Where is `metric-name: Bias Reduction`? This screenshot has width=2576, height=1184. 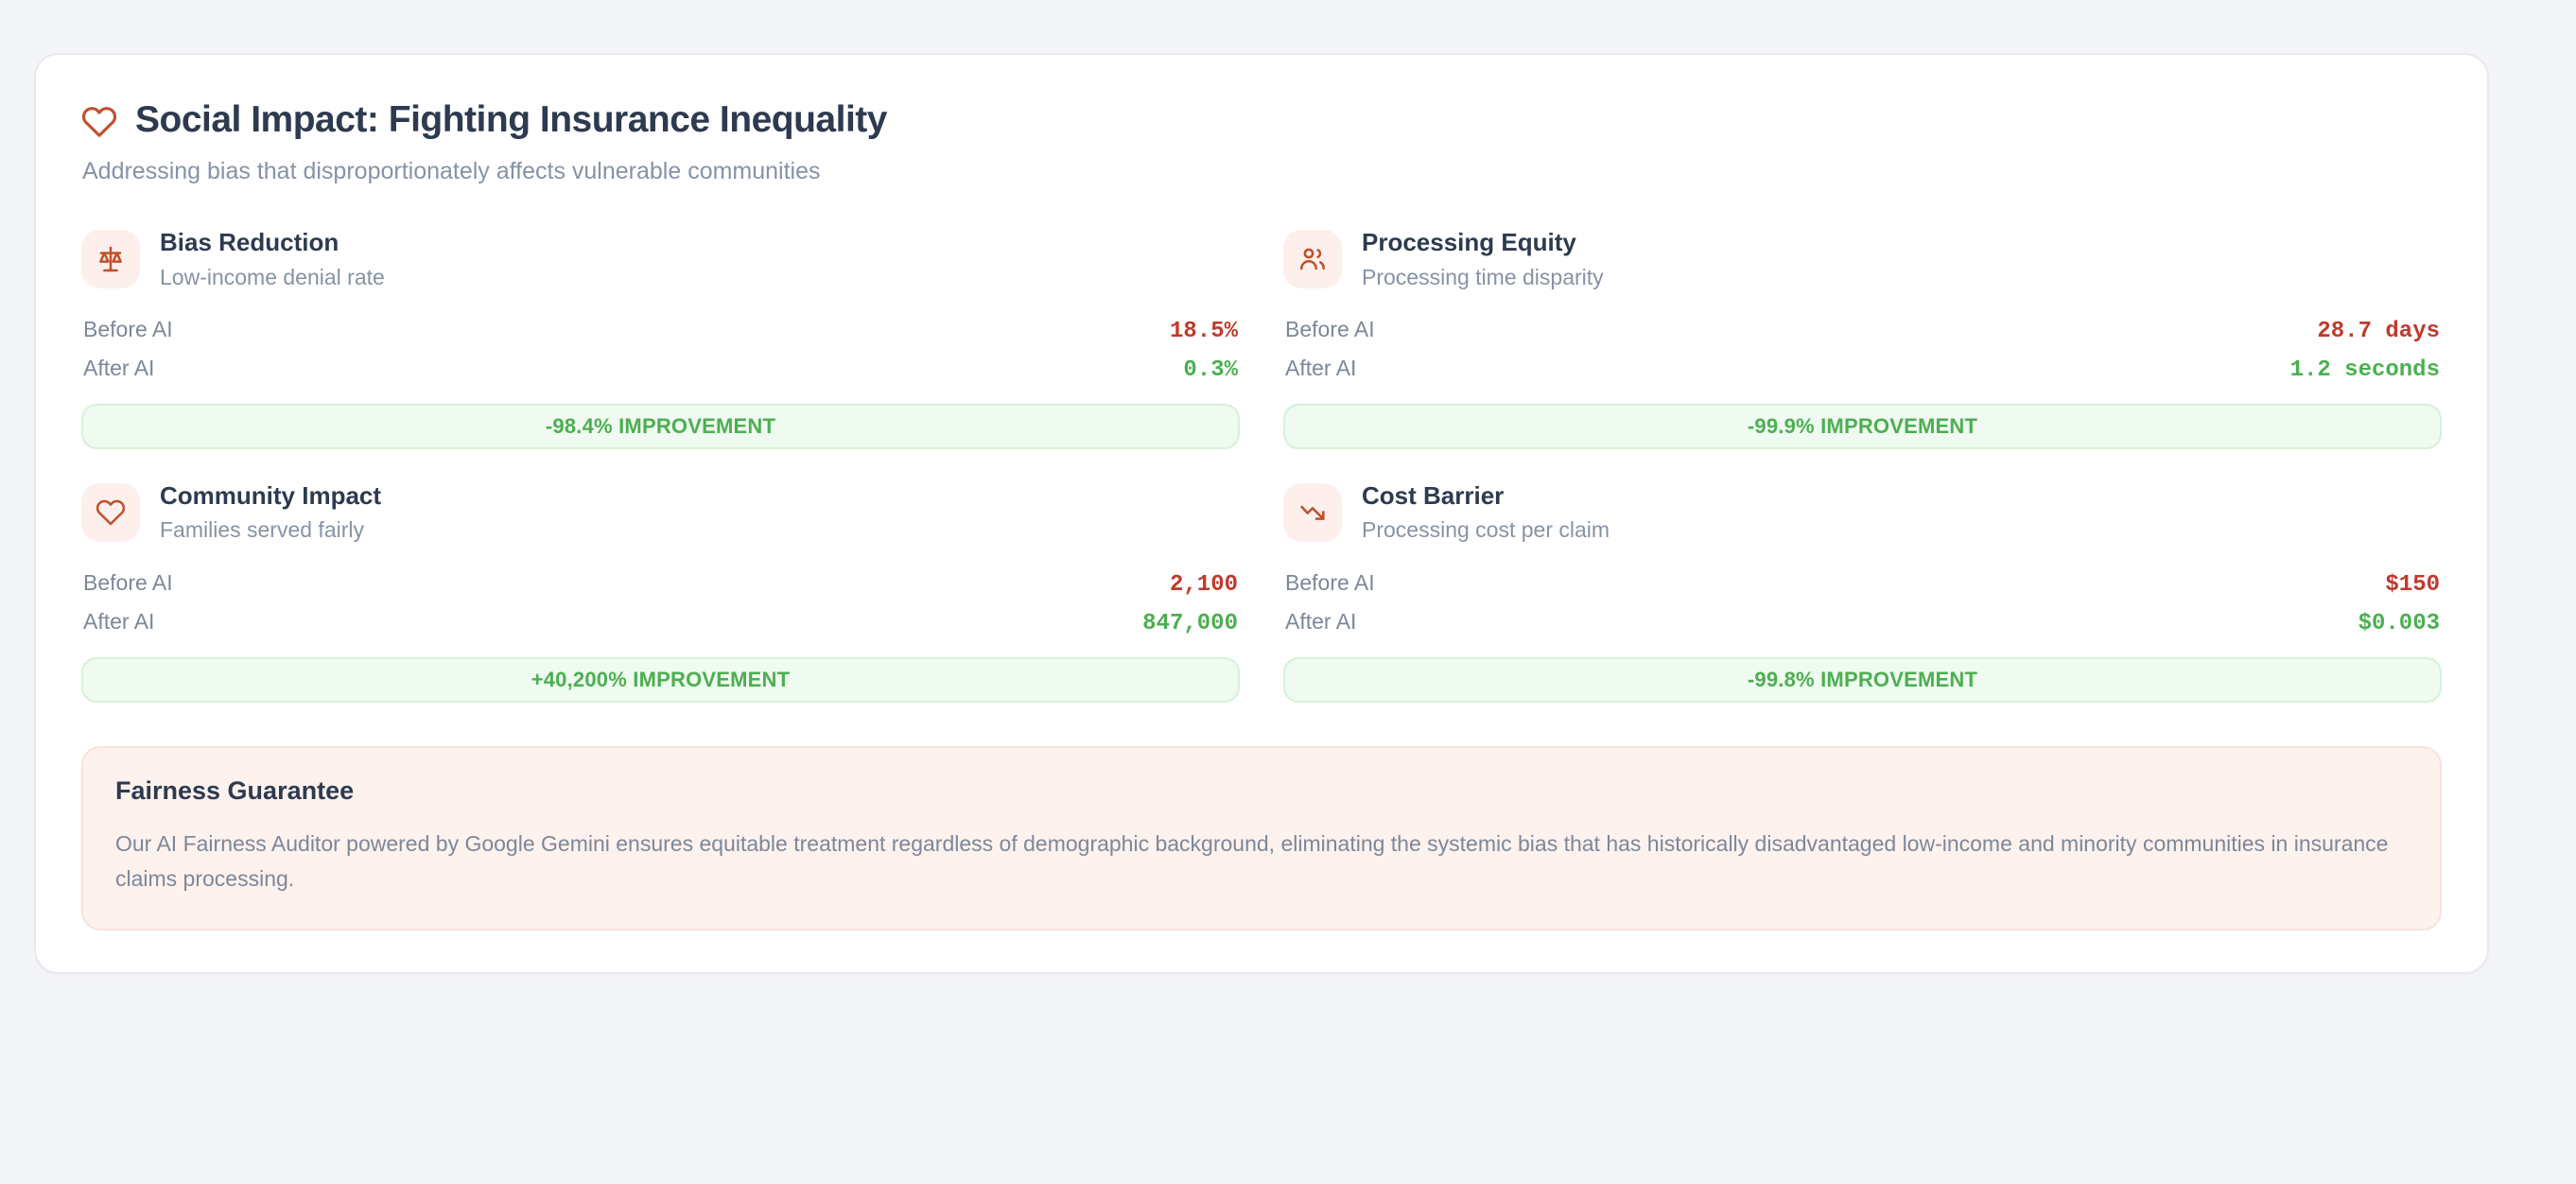
metric-name: Bias Reduction is located at coordinates (249, 243).